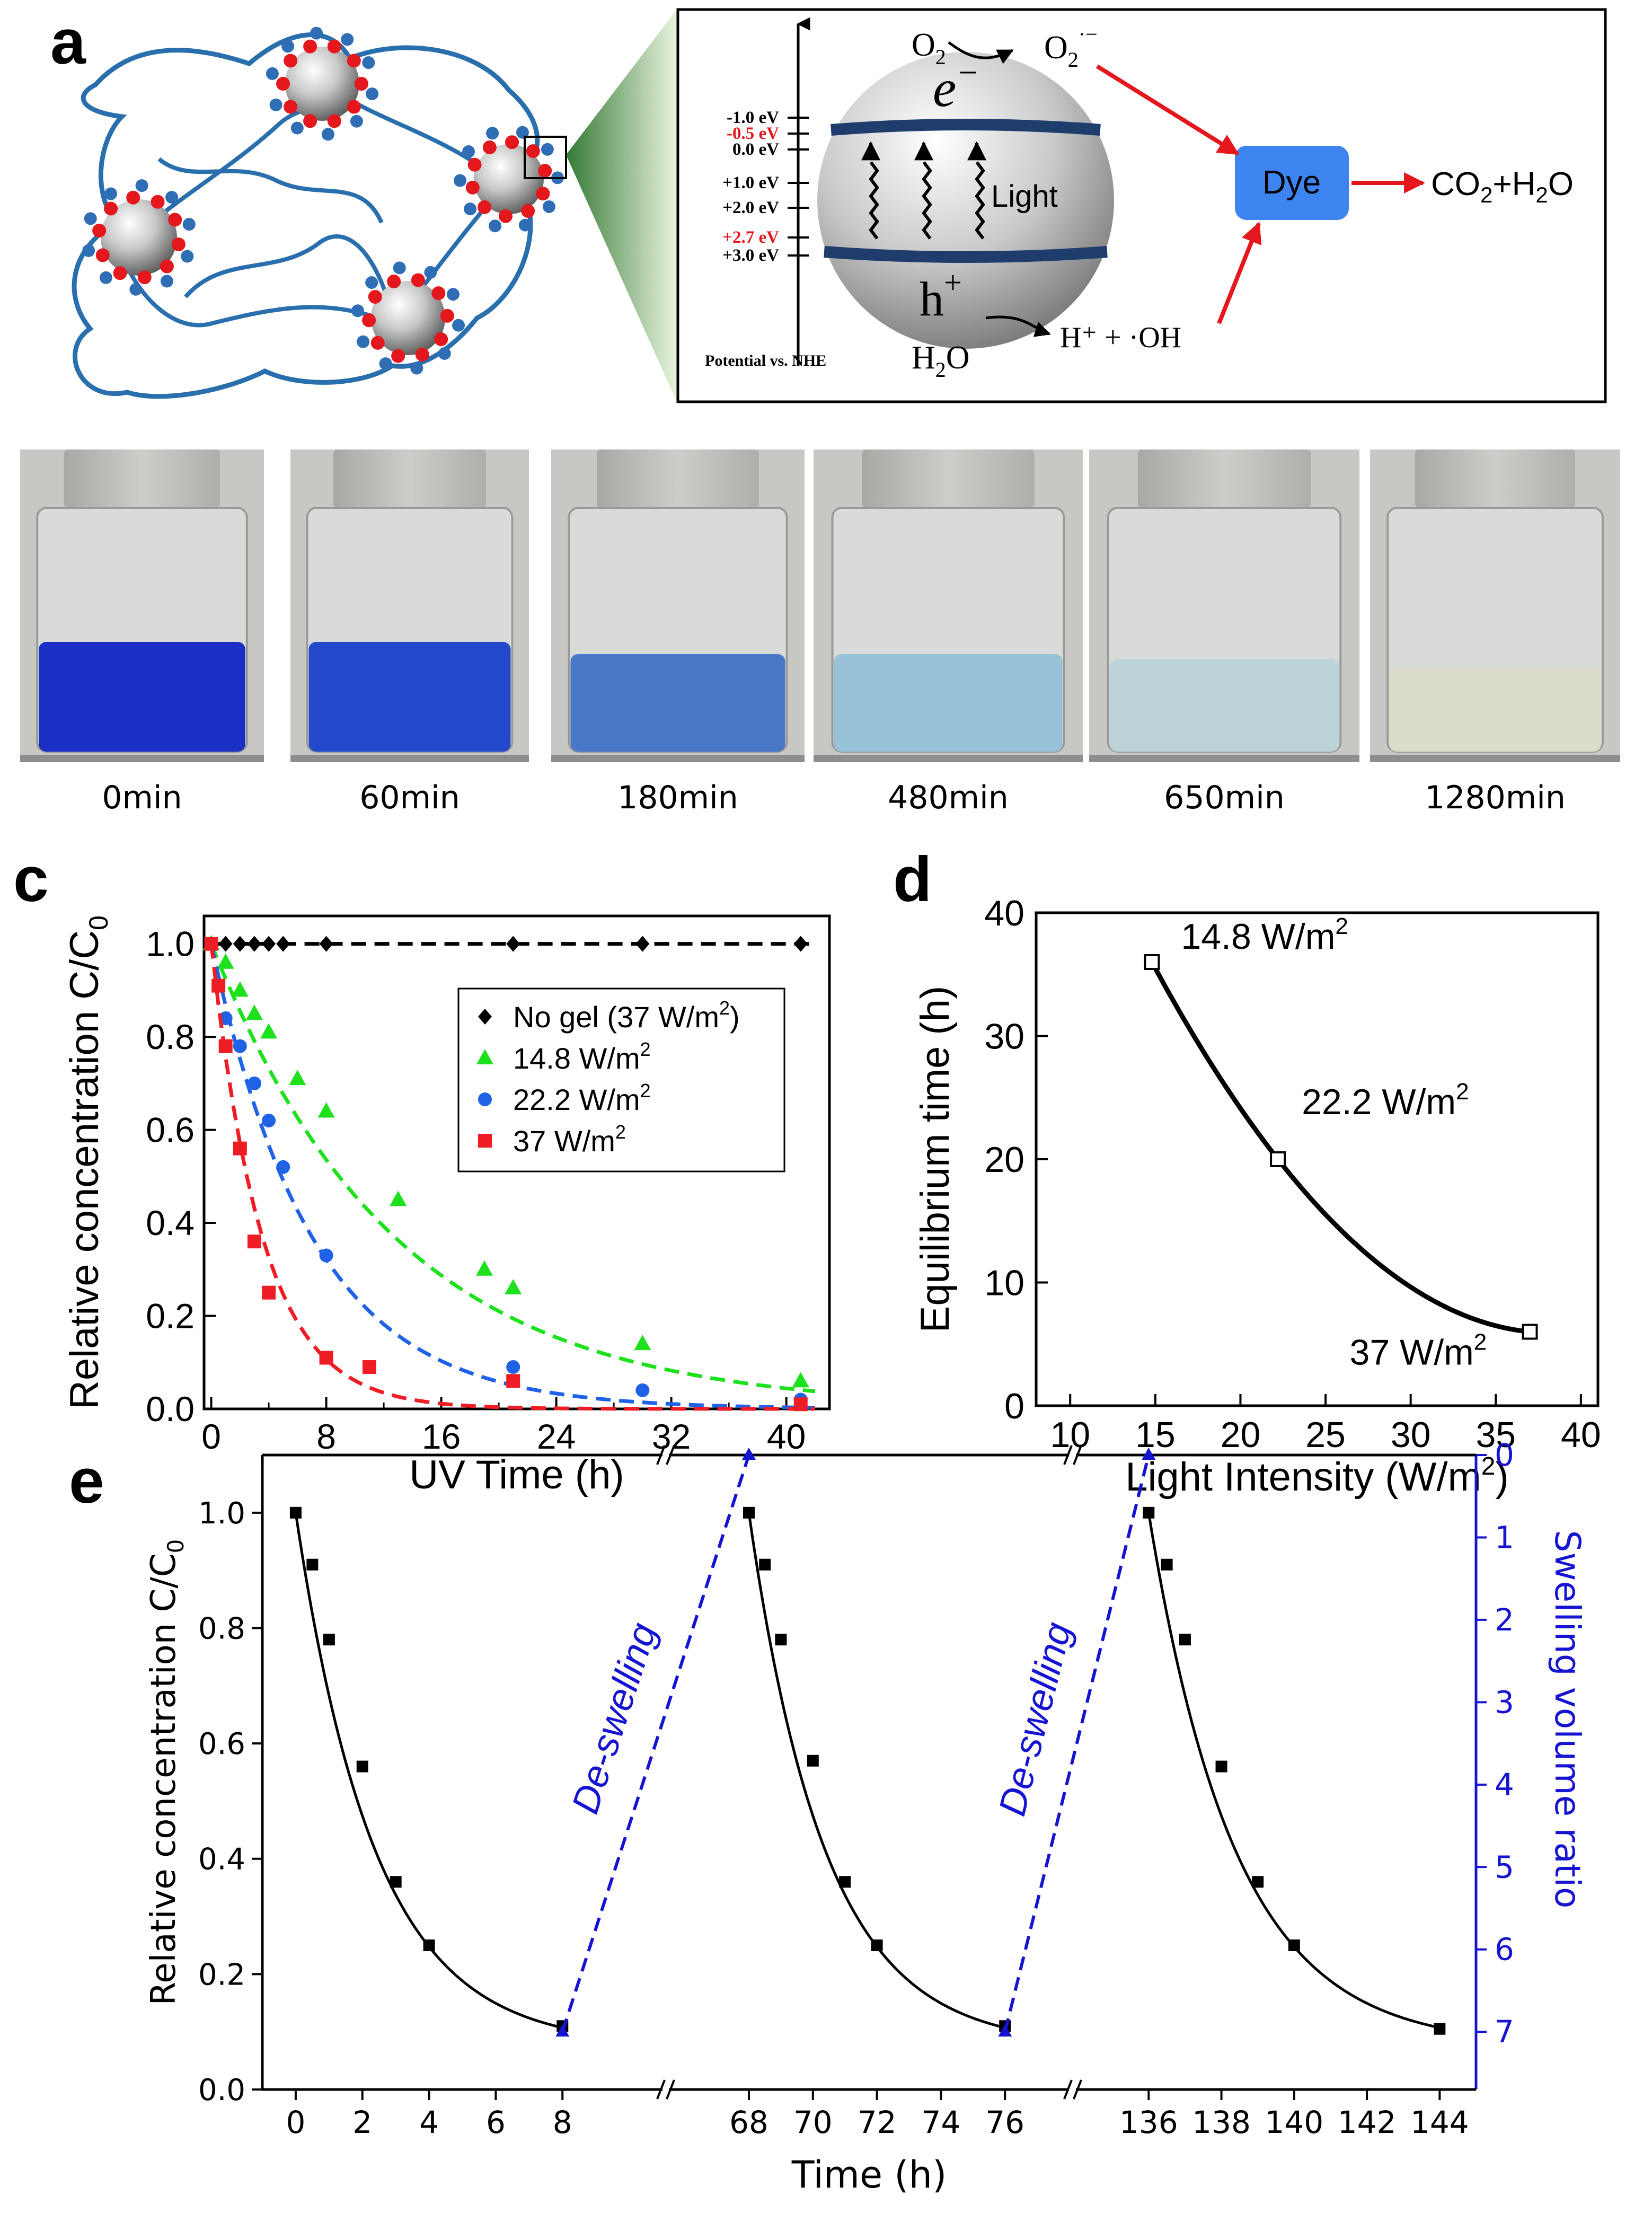 The image size is (1652, 2213). What do you see at coordinates (678, 703) in the screenshot?
I see `vial-liquid` at bounding box center [678, 703].